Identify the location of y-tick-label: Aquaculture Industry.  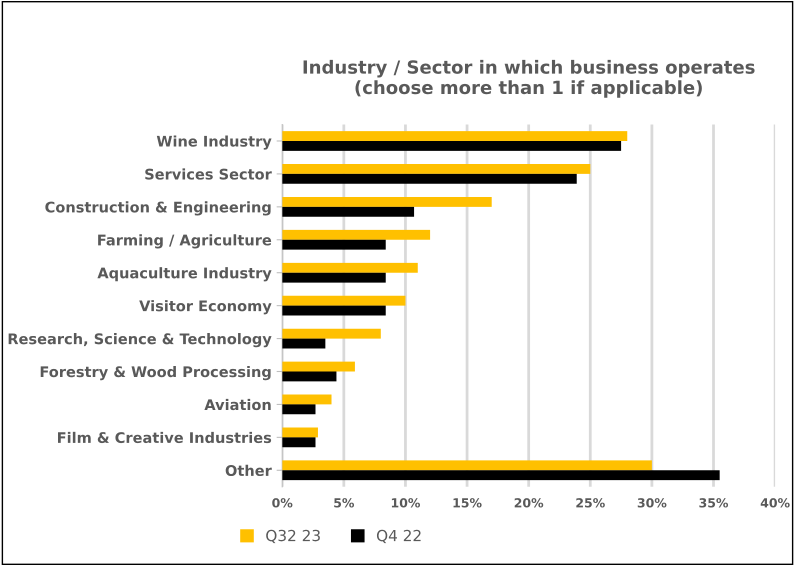
(184, 274).